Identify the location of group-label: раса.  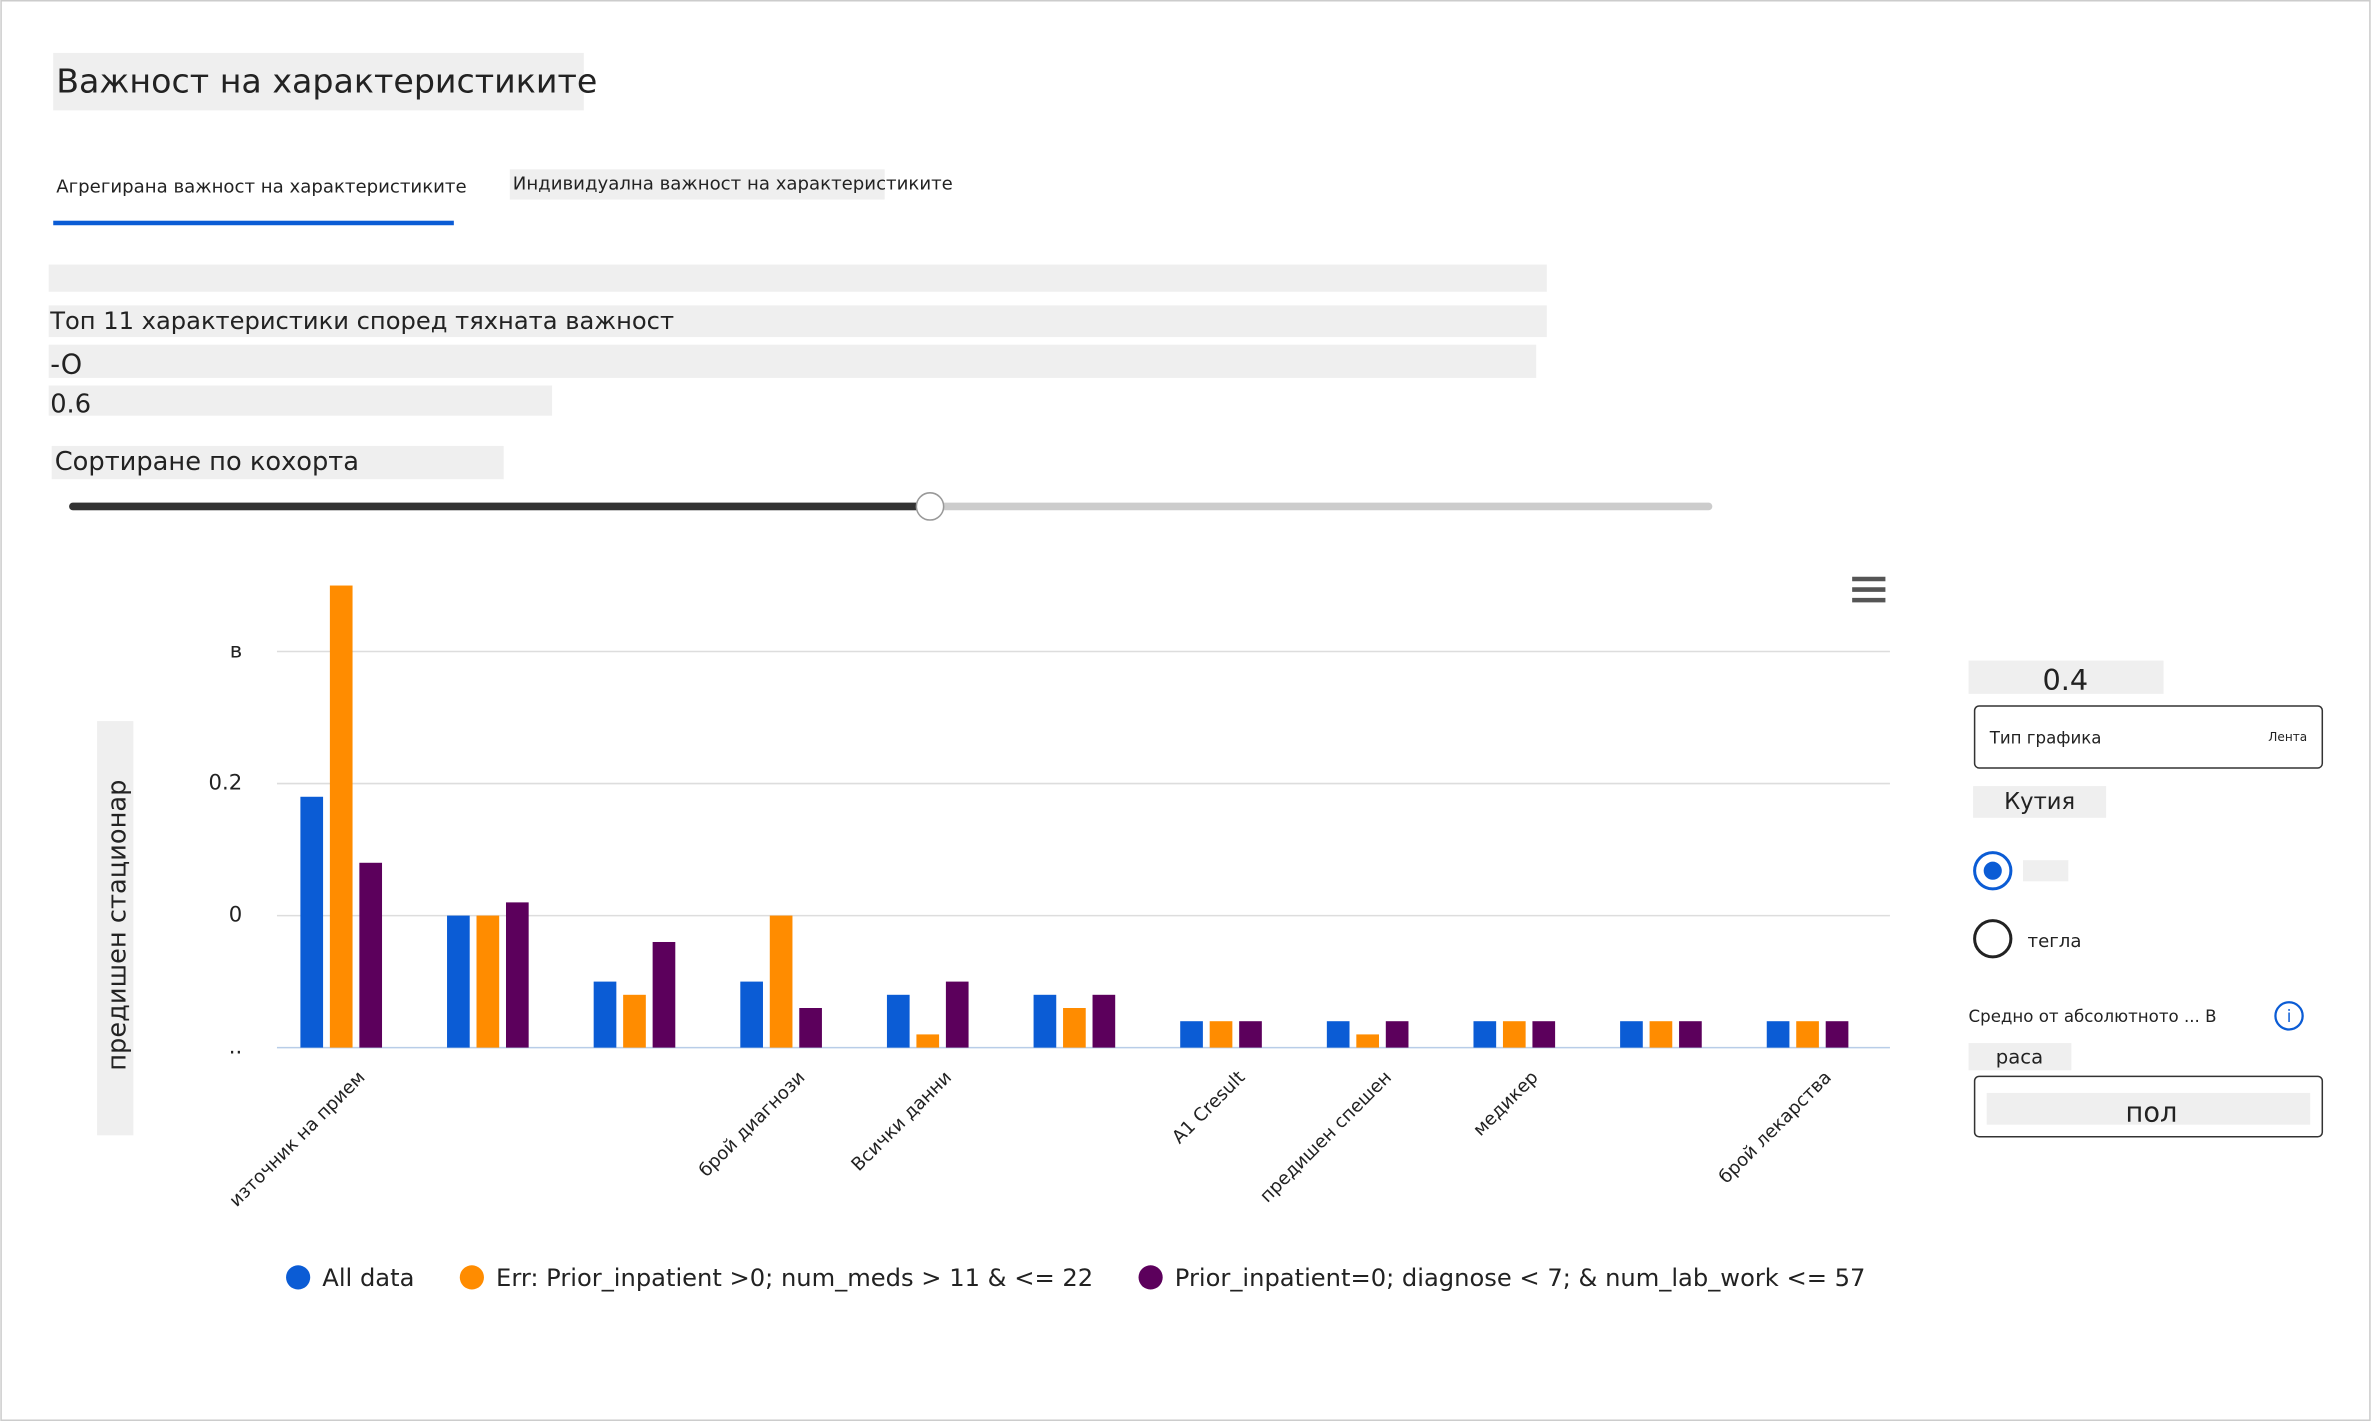
(2019, 1057).